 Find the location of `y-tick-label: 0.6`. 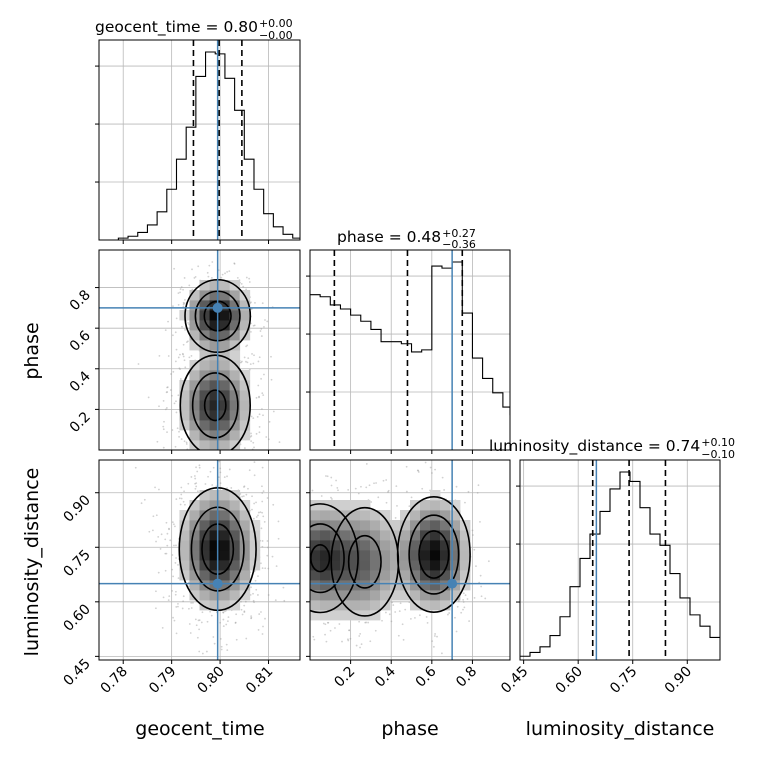

y-tick-label: 0.6 is located at coordinates (80, 341).